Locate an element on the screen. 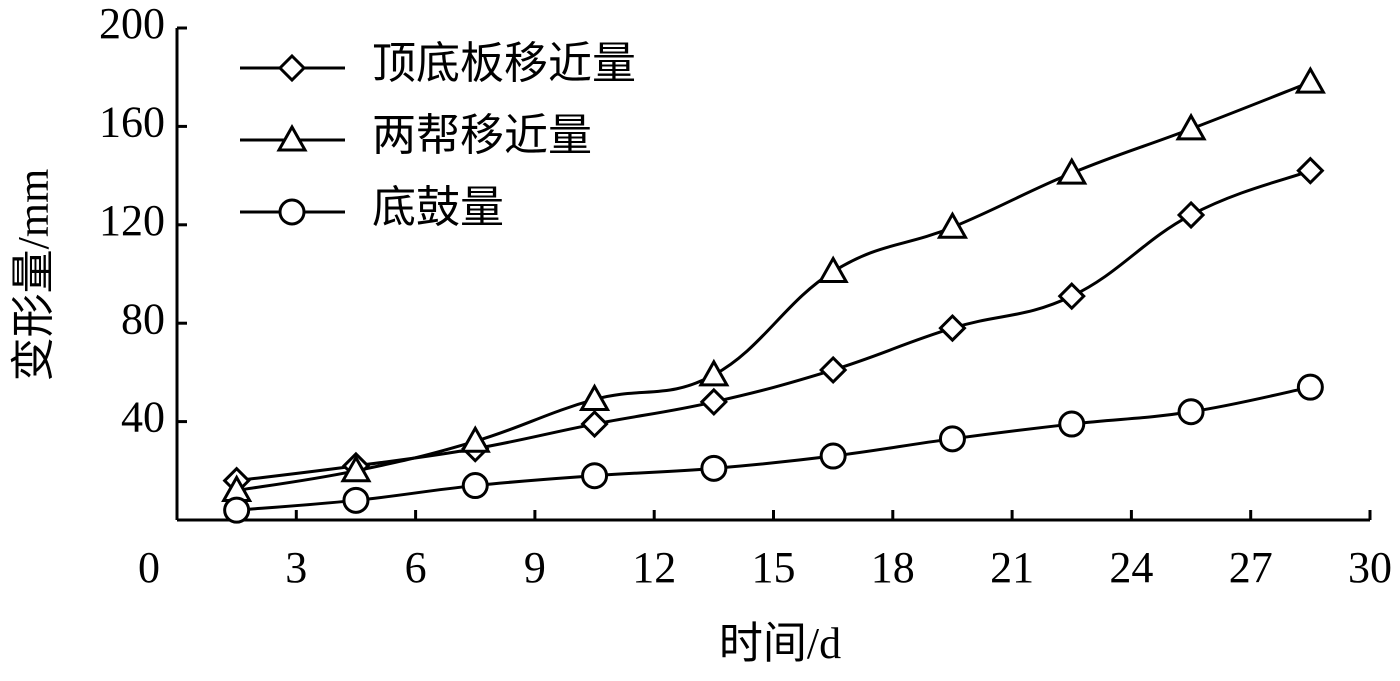 The image size is (1400, 681). y-tick-label: 200 is located at coordinates (132, 24).